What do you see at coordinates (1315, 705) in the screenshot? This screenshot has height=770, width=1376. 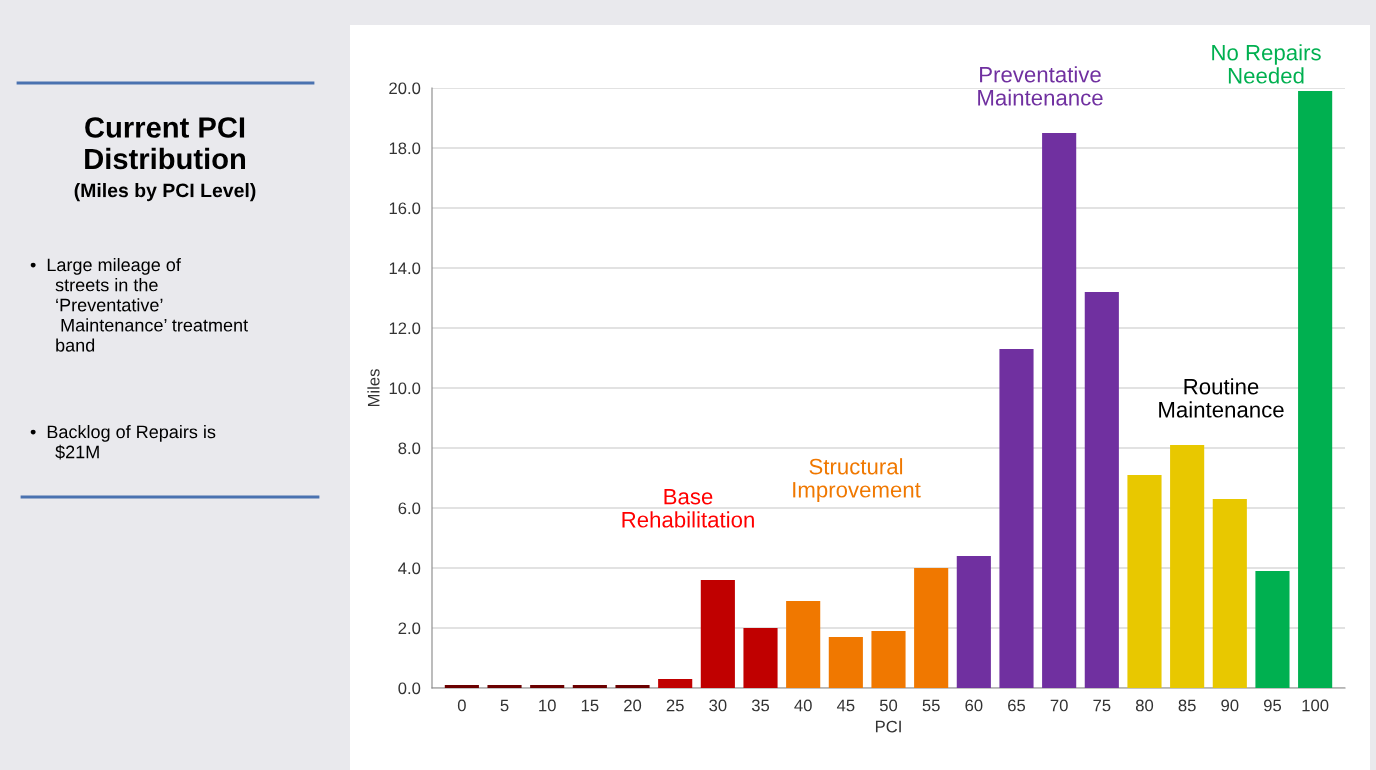 I see `x-tick-label: 100` at bounding box center [1315, 705].